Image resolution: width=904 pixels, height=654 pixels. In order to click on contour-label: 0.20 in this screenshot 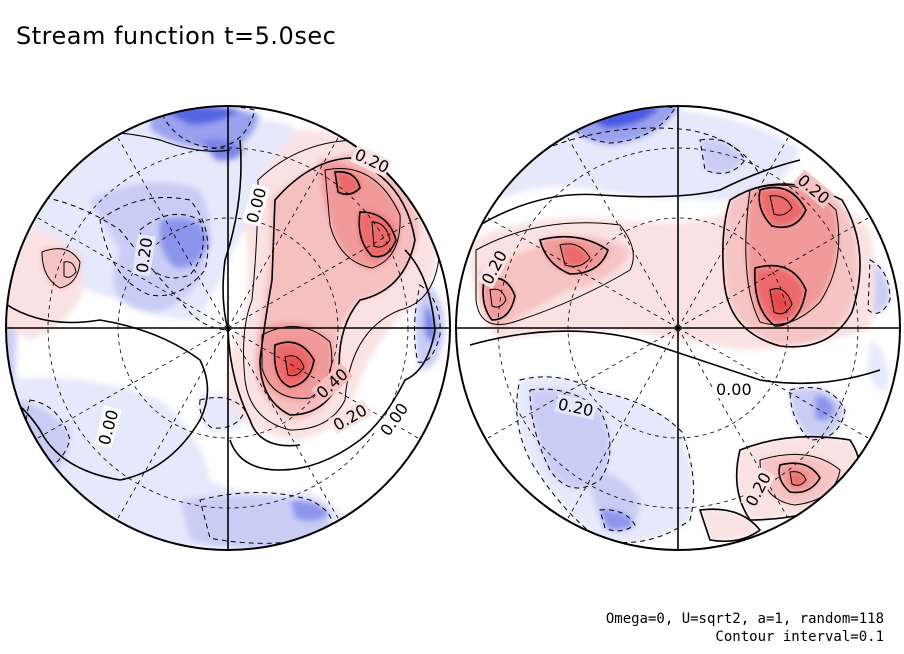, I will do `click(145, 255)`.